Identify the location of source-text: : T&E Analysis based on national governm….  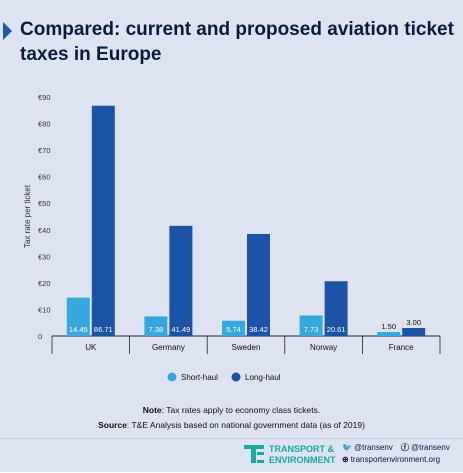
(245, 425).